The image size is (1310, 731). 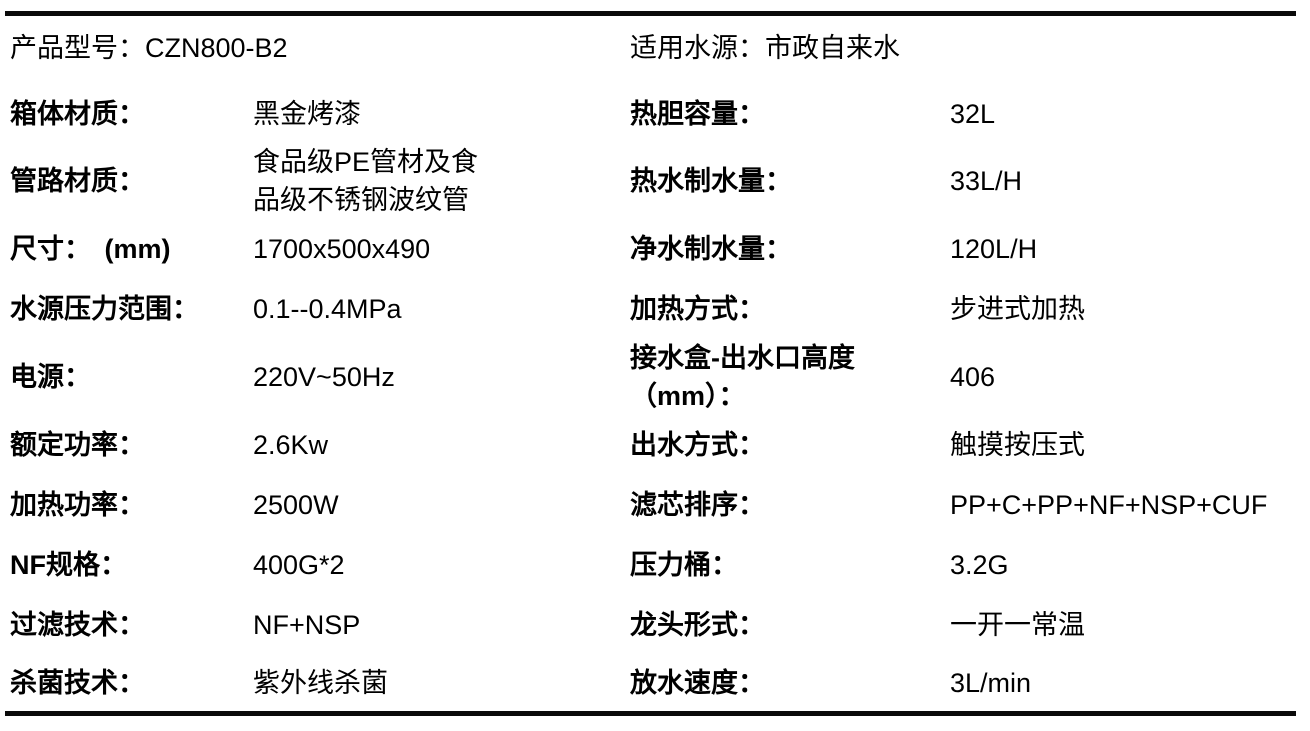 What do you see at coordinates (650, 13) in the screenshot?
I see `top-rule` at bounding box center [650, 13].